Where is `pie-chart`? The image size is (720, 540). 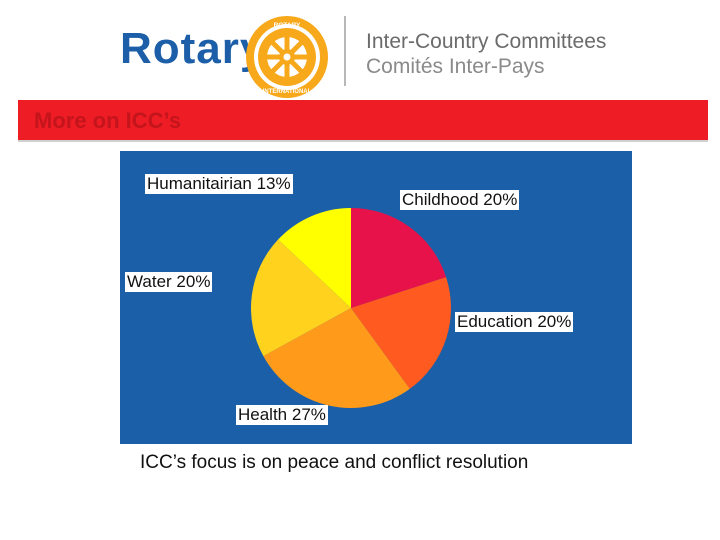 pie-chart is located at coordinates (351, 308).